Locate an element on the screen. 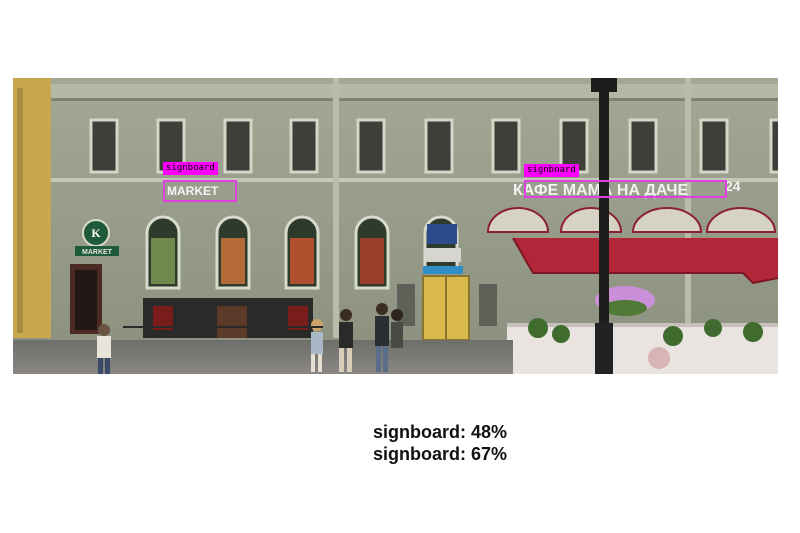 Image resolution: width=800 pixels, height=533 pixels. signboard-detection-tag-cafe: signboard is located at coordinates (551, 170).